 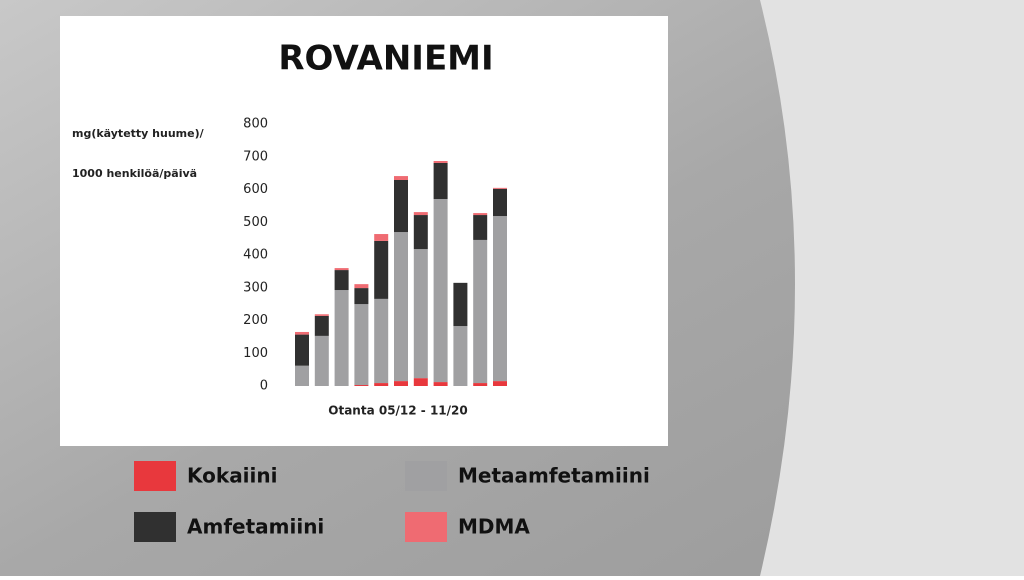 I want to click on y-axis-label: mg(käytetty huume)/, so click(x=138, y=133).